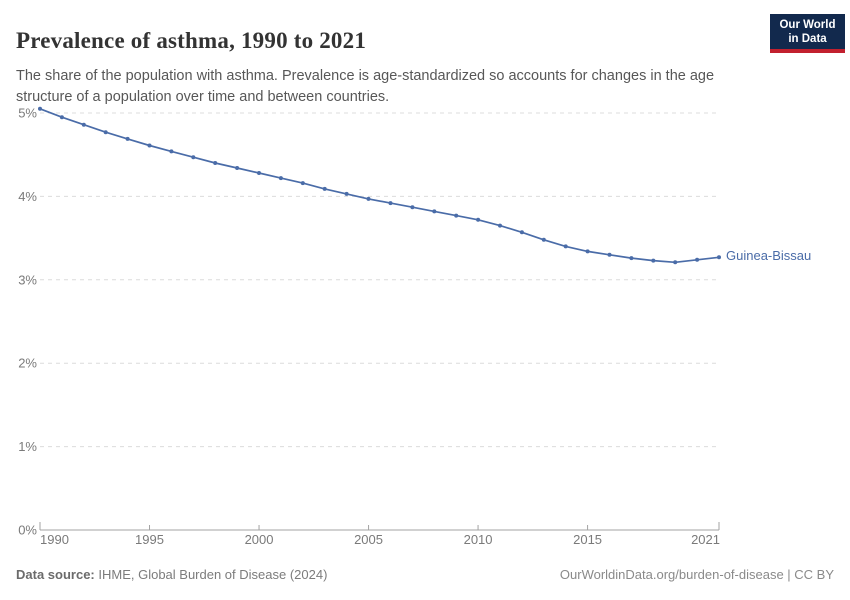 Image resolution: width=850 pixels, height=600 pixels. What do you see at coordinates (27, 446) in the screenshot?
I see `y-tick-label: 1%` at bounding box center [27, 446].